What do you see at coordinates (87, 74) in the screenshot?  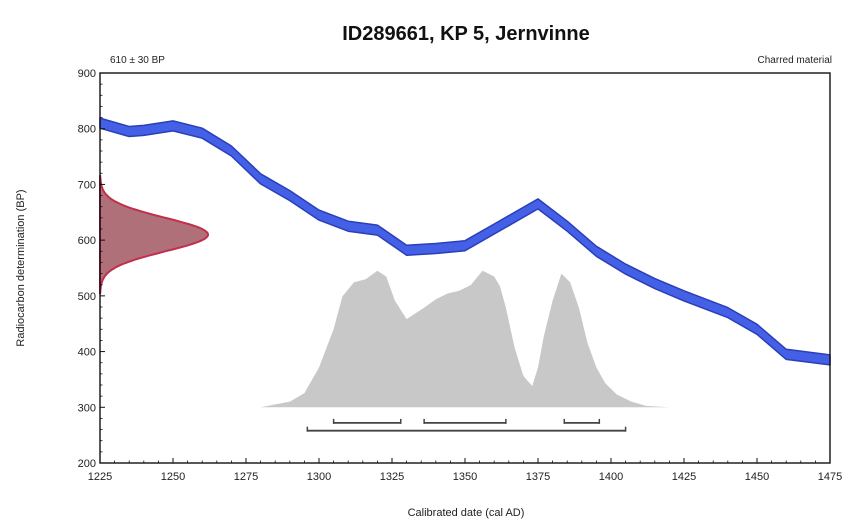 I see `y-tick-label: 900` at bounding box center [87, 74].